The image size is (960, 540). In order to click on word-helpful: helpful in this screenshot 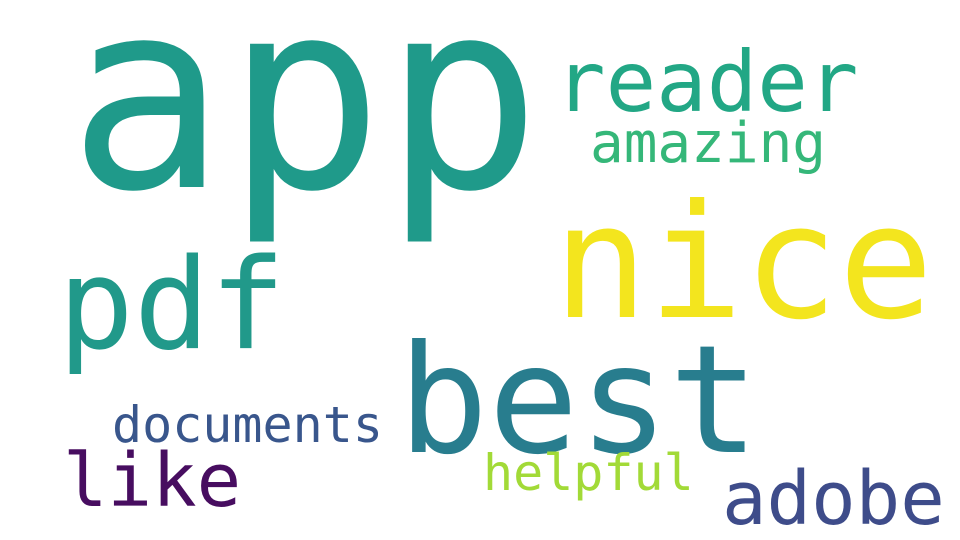, I will do `click(588, 473)`.